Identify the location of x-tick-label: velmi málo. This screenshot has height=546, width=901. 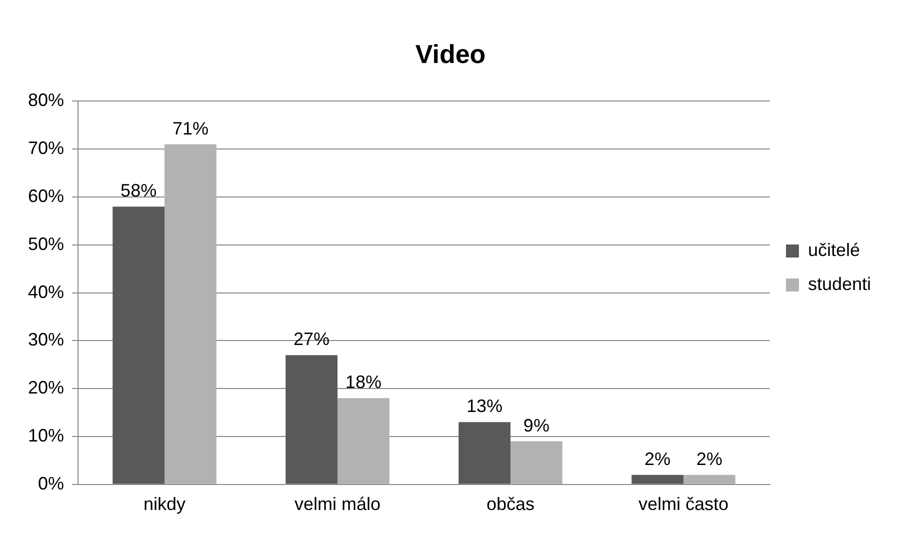
(337, 504).